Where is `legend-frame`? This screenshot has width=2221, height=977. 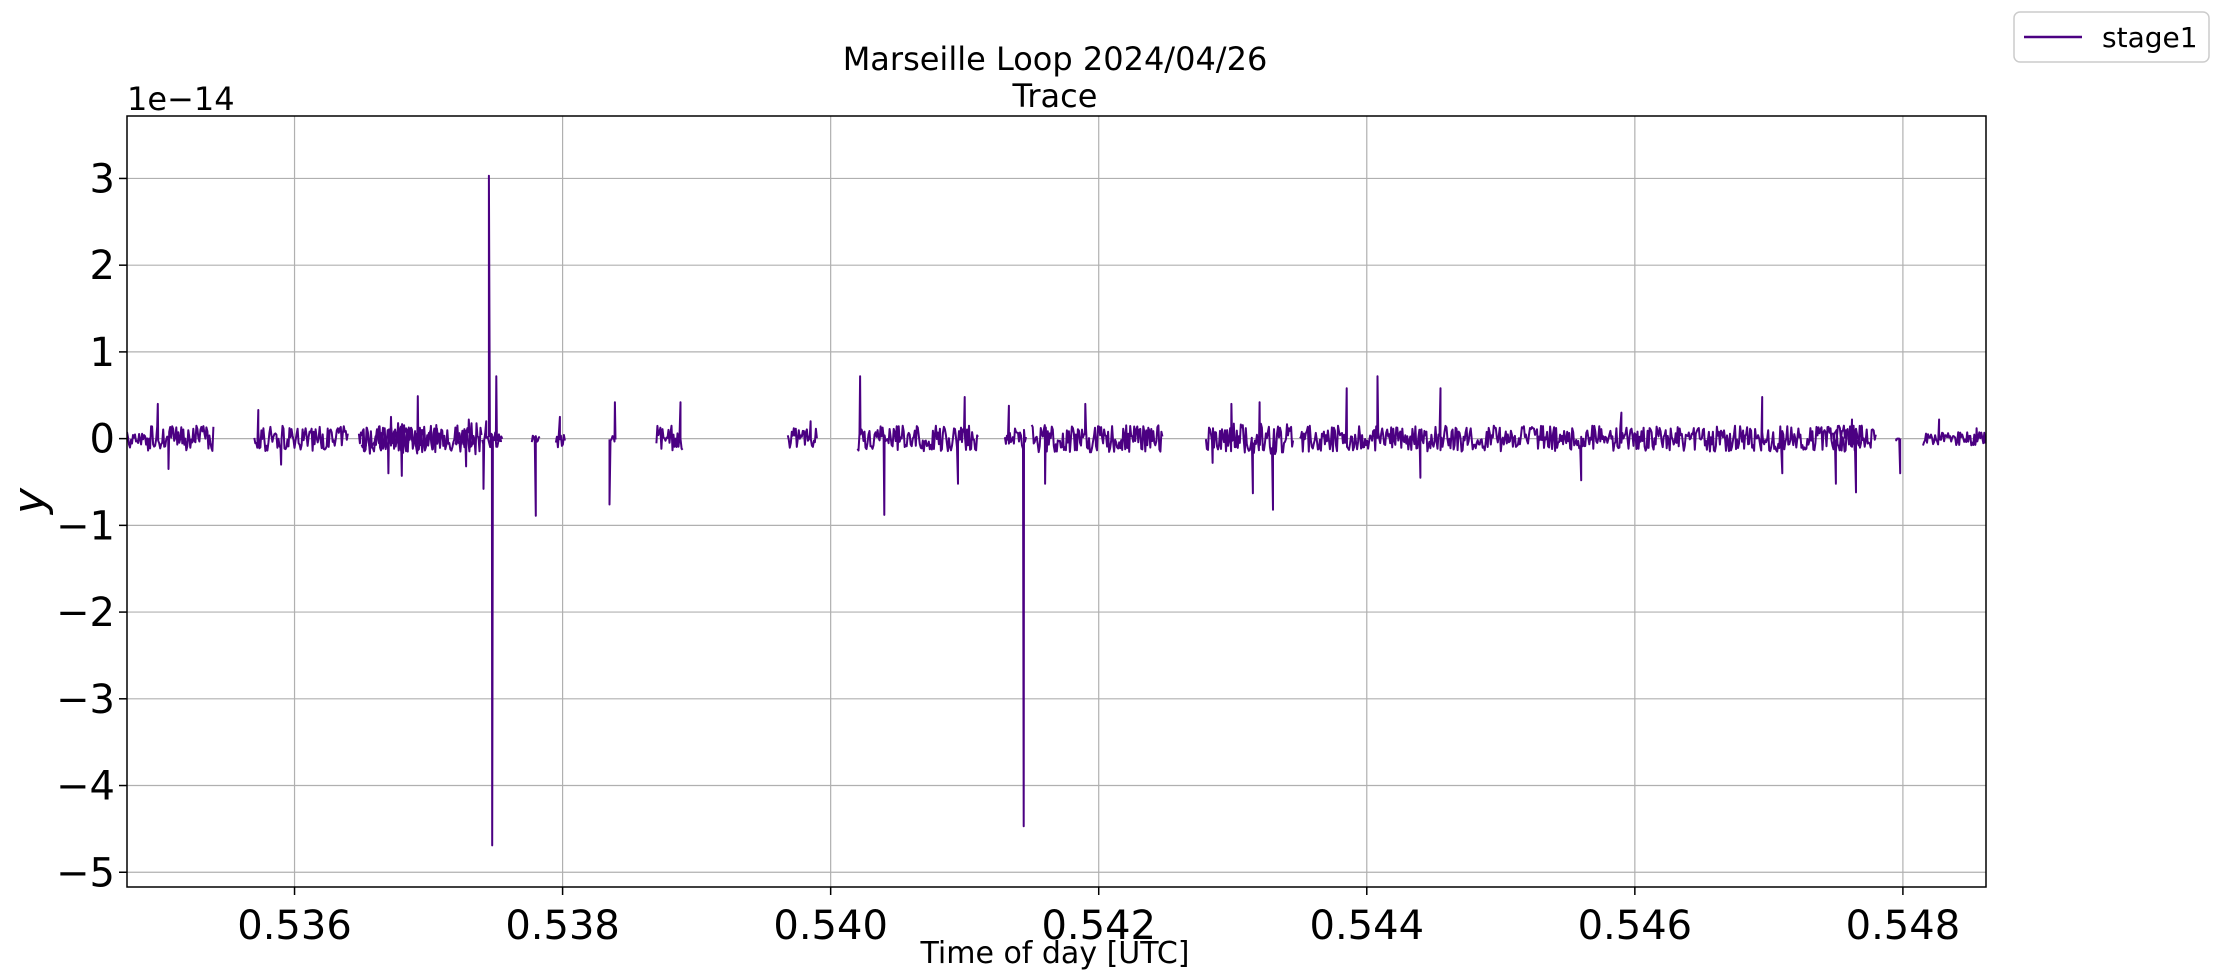
legend-frame is located at coordinates (2111, 37).